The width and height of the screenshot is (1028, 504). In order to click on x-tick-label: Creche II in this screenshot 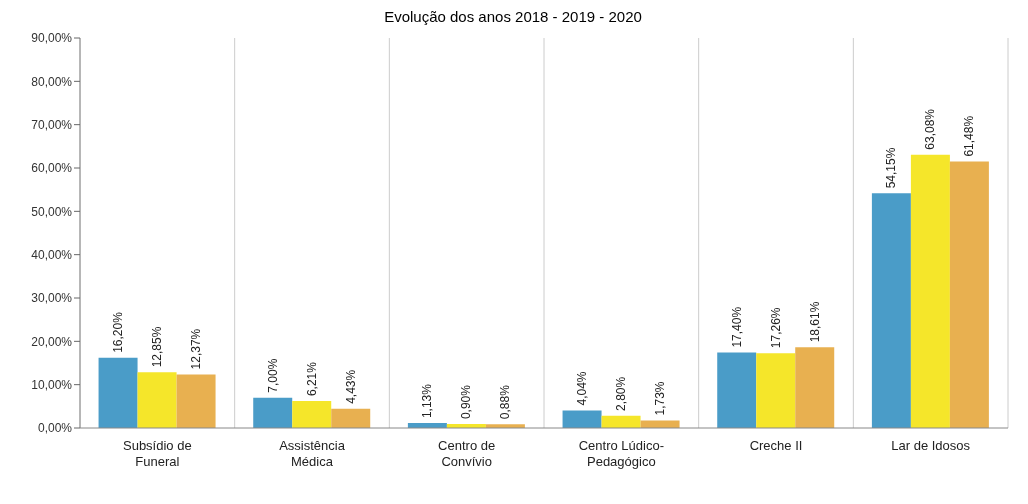, I will do `click(776, 445)`.